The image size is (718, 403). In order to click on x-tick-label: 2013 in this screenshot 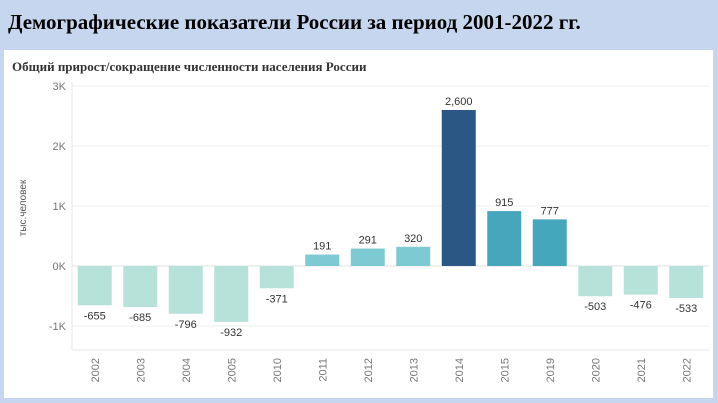, I will do `click(414, 370)`.